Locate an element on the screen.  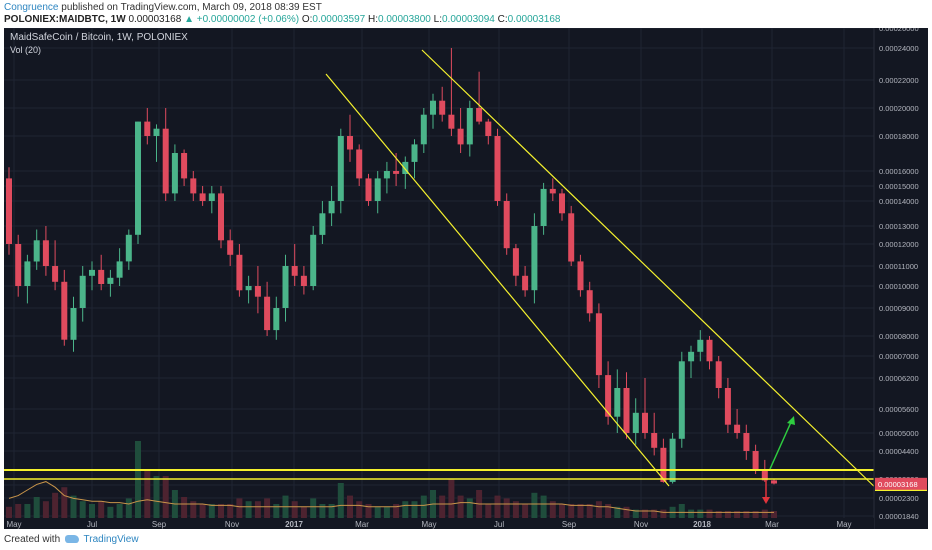
volume-ma-line is located at coordinates (391, 497).